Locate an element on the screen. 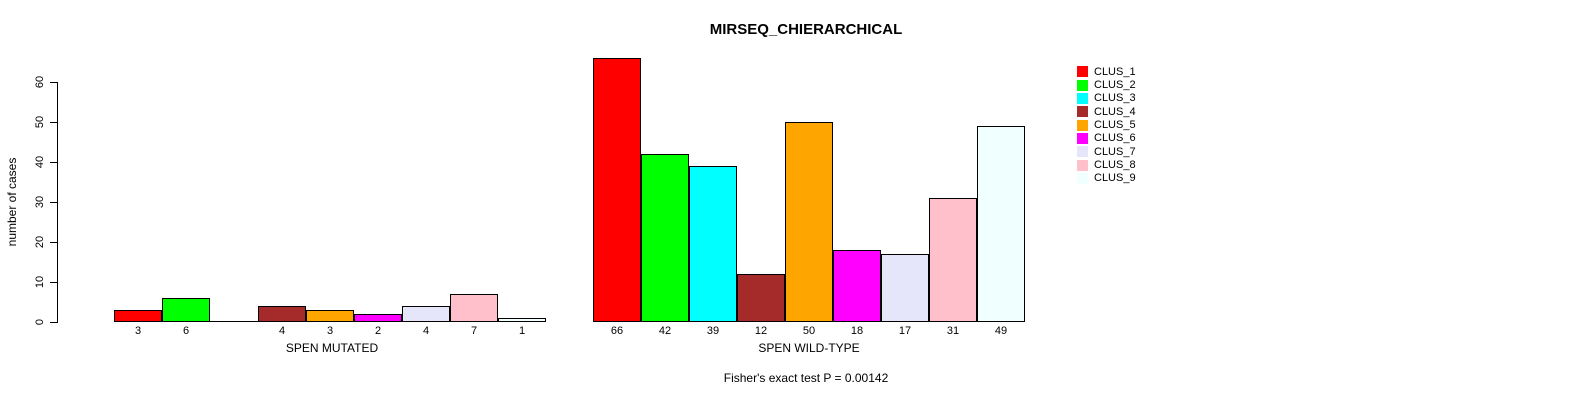  bar-value-label: 1 is located at coordinates (522, 331).